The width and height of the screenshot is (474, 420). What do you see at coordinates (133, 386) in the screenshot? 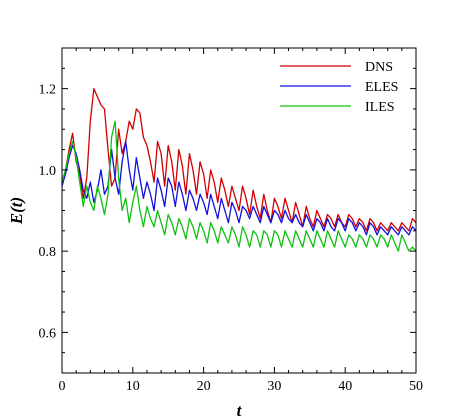
I see `x-tick-label: 10` at bounding box center [133, 386].